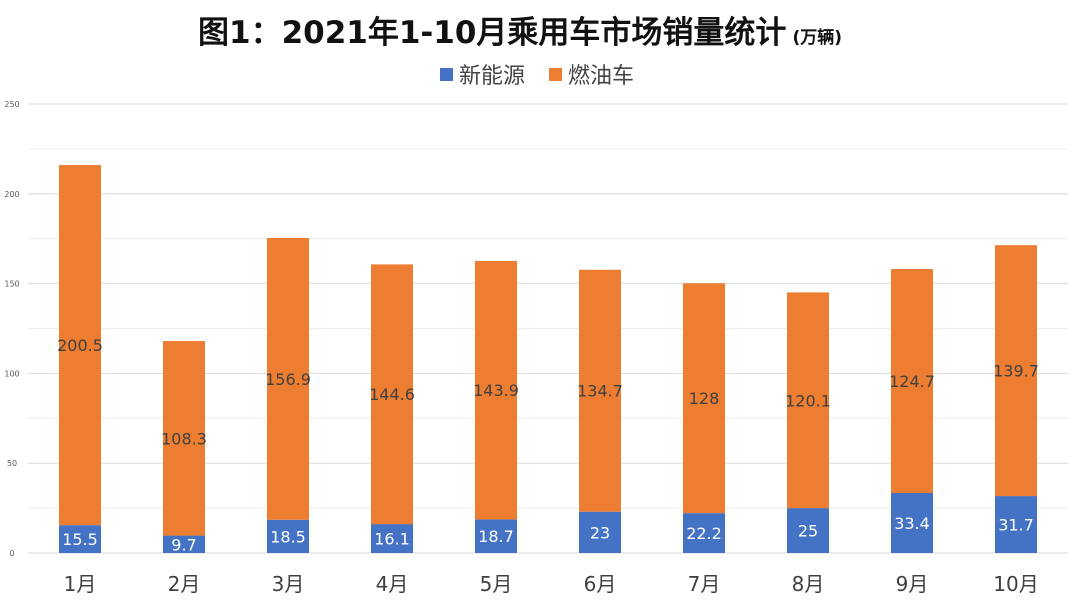  I want to click on data-label: 124.7, so click(912, 381).